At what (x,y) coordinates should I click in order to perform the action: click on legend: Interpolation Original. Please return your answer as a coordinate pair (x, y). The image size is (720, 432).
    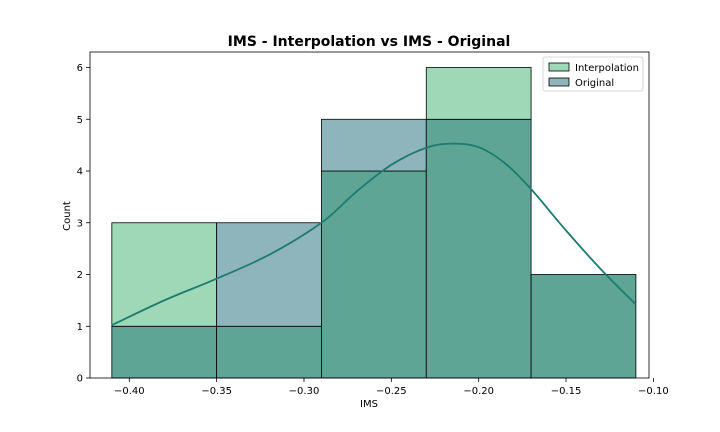
    Looking at the image, I should click on (593, 74).